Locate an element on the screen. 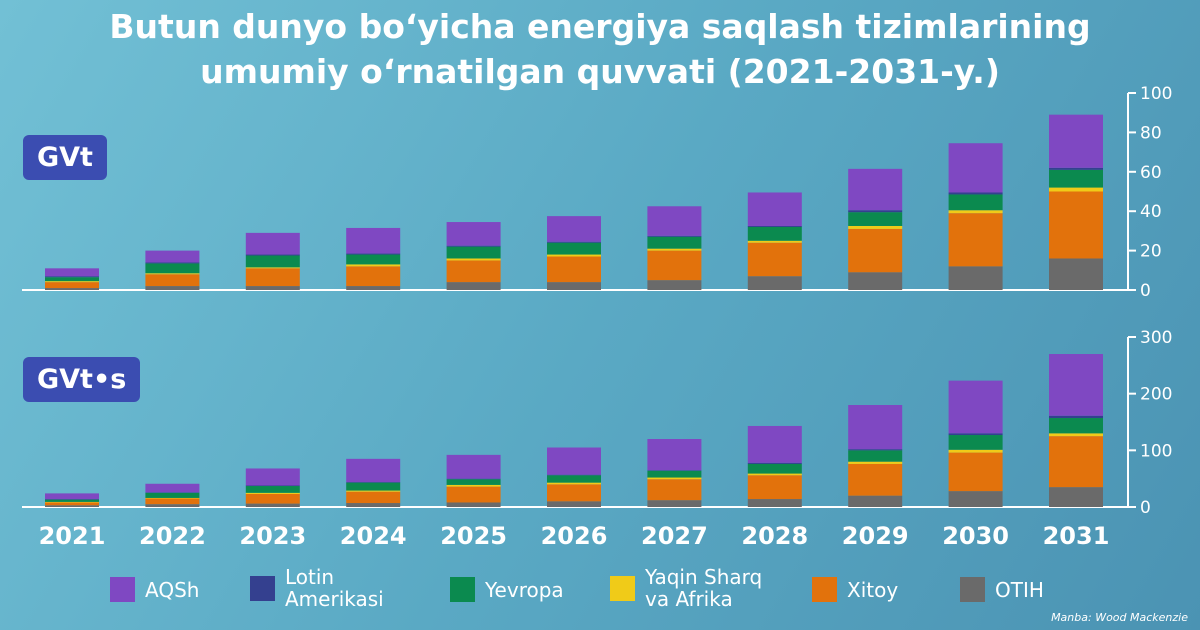 This screenshot has height=630, width=1200. legend-item: OTIH is located at coordinates (1002, 589).